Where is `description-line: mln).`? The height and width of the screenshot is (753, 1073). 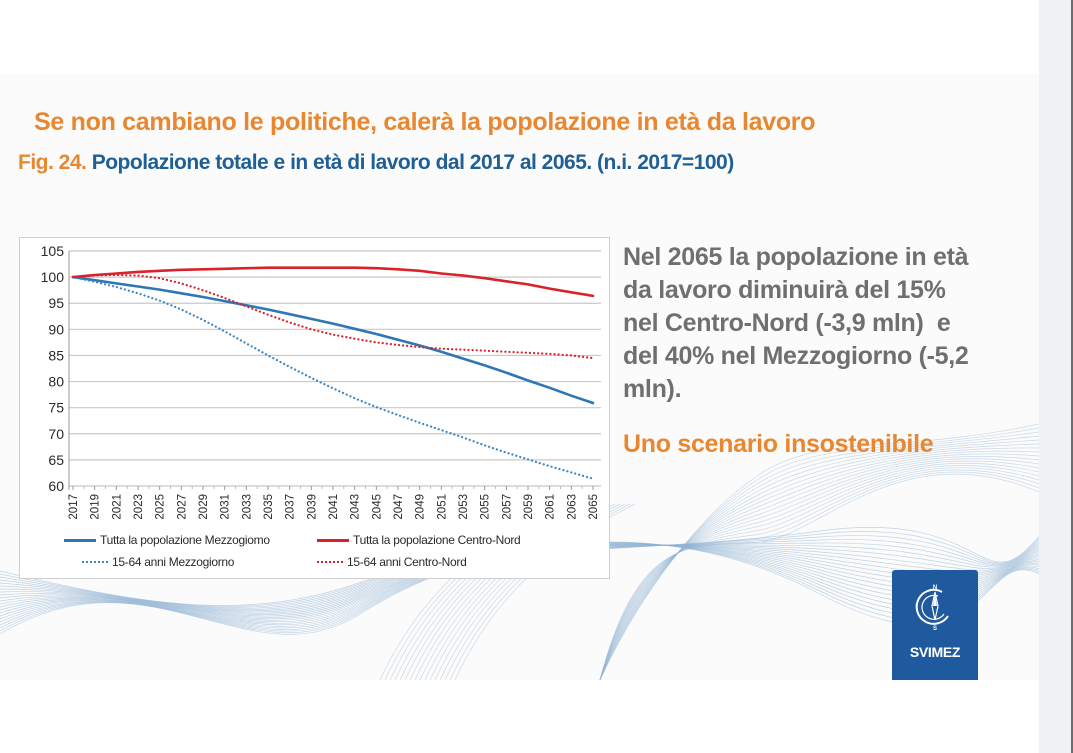 description-line: mln). is located at coordinates (652, 389).